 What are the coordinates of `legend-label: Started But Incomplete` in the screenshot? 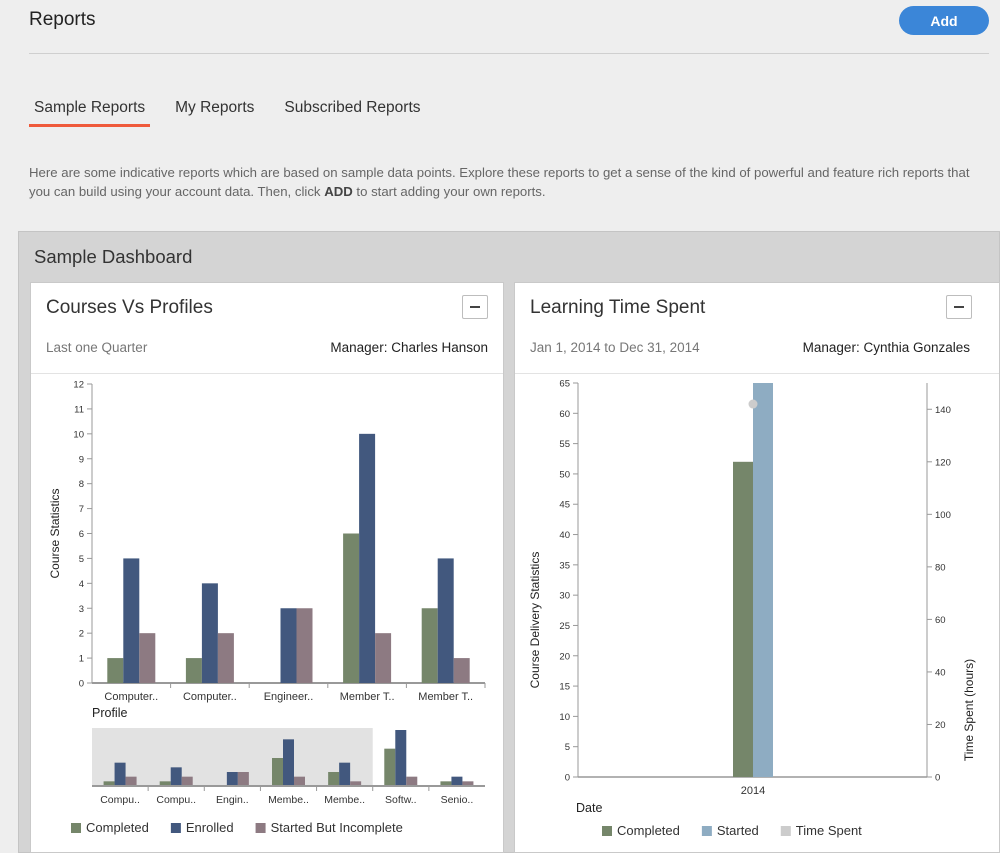 It's located at (337, 827).